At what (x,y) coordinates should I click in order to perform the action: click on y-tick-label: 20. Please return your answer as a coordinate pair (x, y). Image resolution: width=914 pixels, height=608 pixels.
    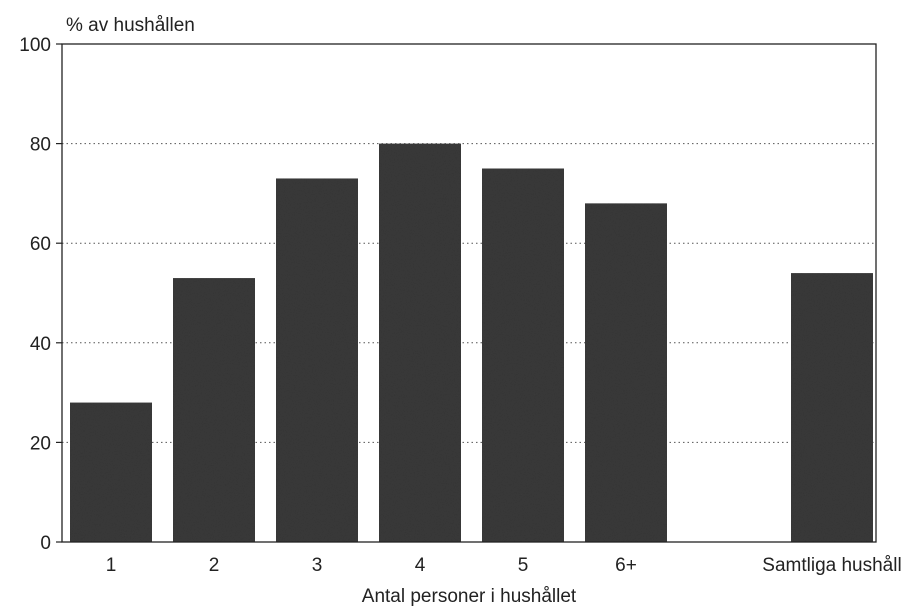
    Looking at the image, I should click on (40, 443).